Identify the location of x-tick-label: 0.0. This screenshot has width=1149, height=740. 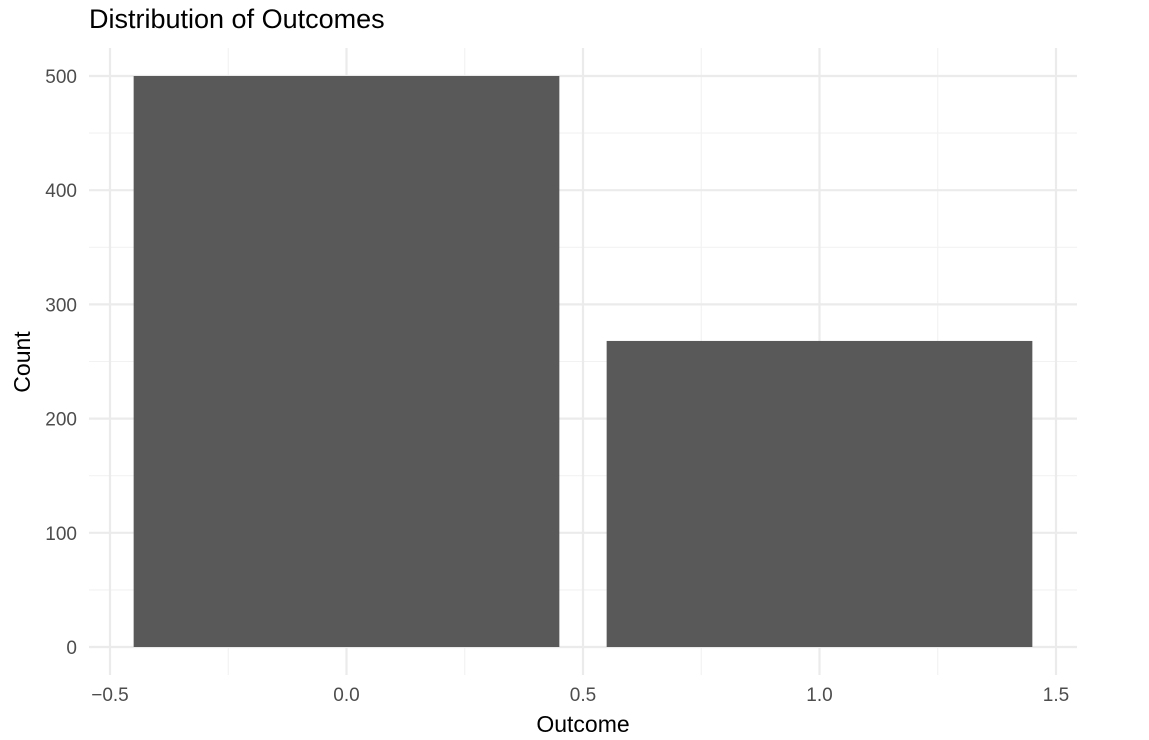
(346, 695).